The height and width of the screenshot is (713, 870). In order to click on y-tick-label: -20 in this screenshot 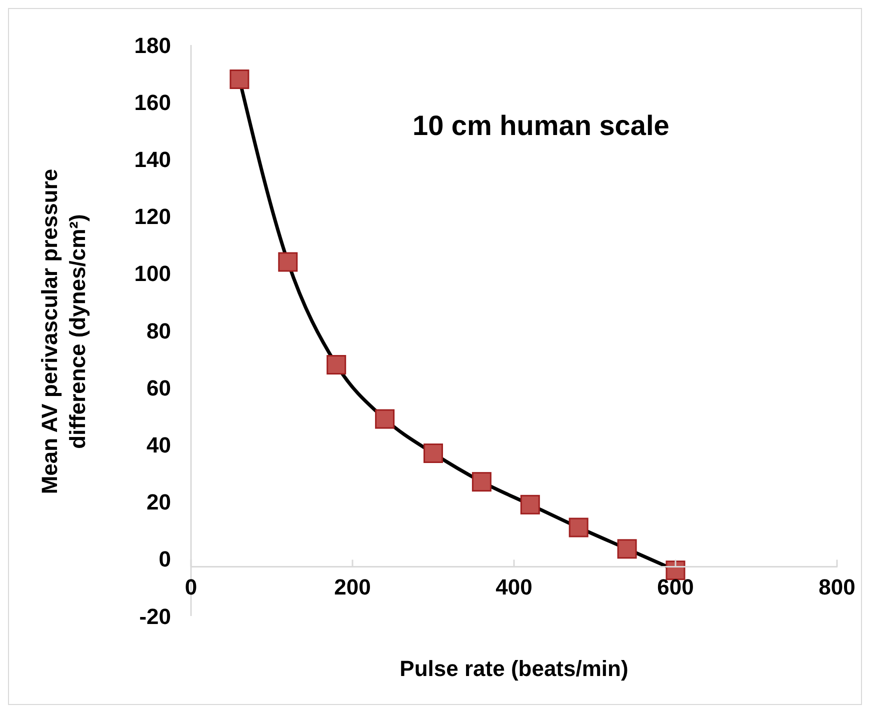, I will do `click(155, 616)`.